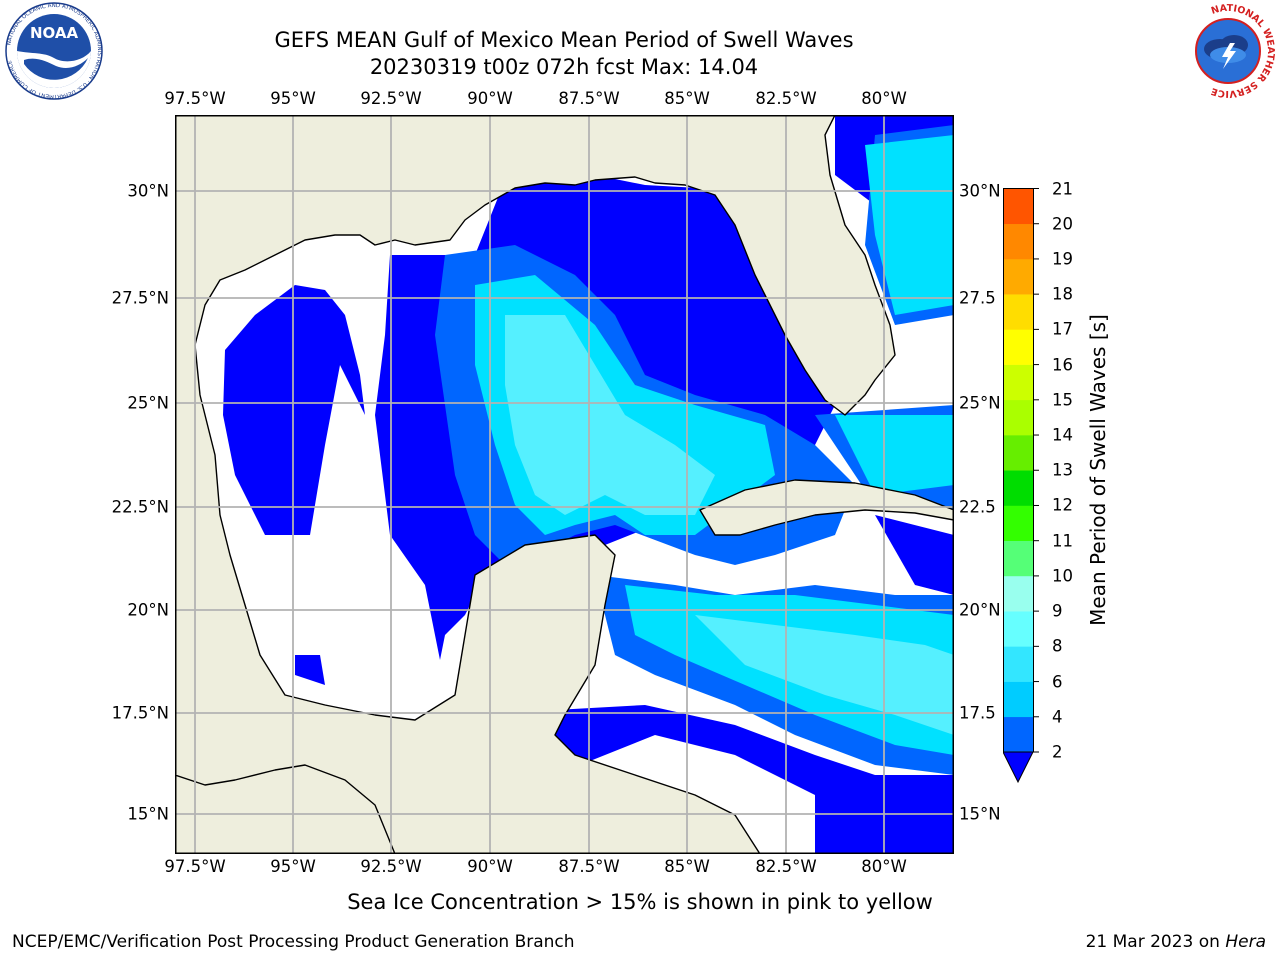 Image resolution: width=1280 pixels, height=960 pixels. I want to click on colorbar-tick-label: 12, so click(1062, 505).